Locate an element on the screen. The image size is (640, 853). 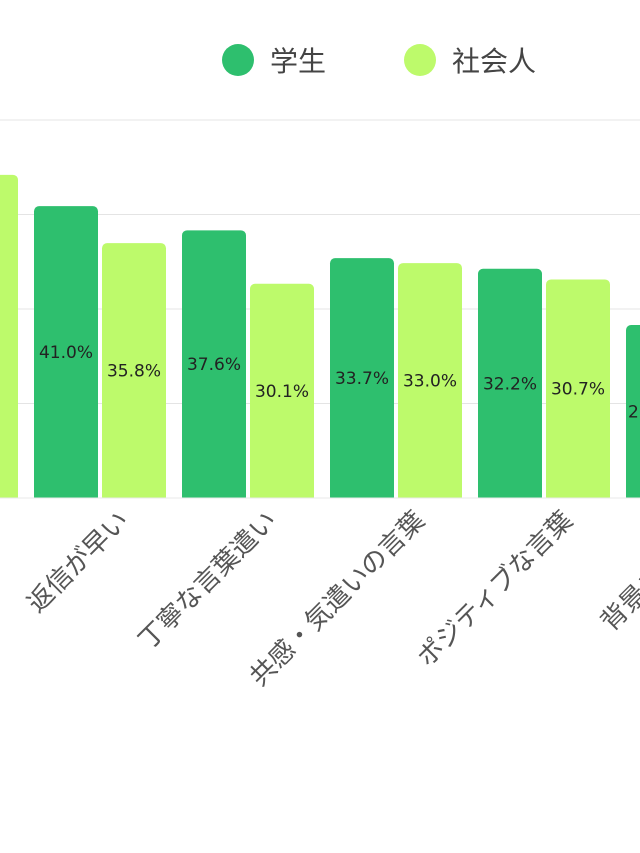
legend-label-workers: 社会人 is located at coordinates (494, 61).